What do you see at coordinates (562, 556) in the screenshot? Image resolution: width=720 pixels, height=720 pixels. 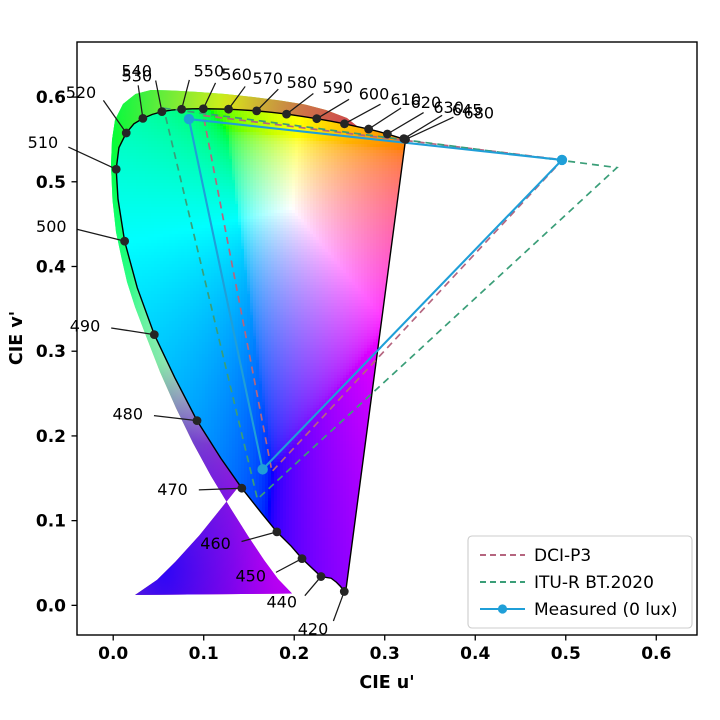 I see `legend-label-0: DCI-P3` at bounding box center [562, 556].